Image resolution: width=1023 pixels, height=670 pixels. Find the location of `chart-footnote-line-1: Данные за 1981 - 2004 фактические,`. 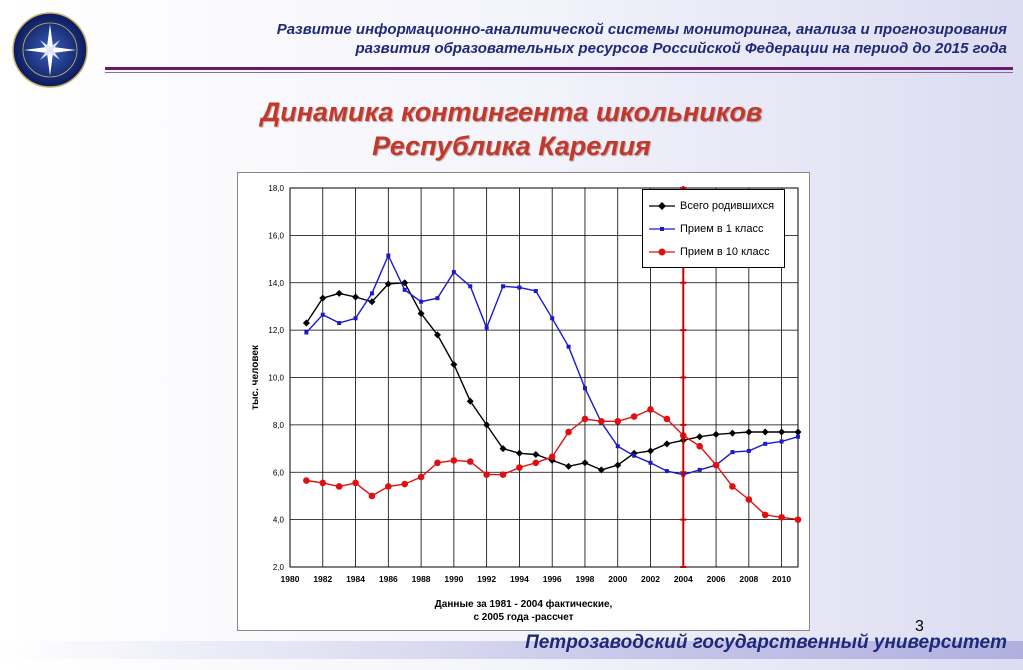

chart-footnote-line-1: Данные за 1981 - 2004 фактические, is located at coordinates (523, 604).